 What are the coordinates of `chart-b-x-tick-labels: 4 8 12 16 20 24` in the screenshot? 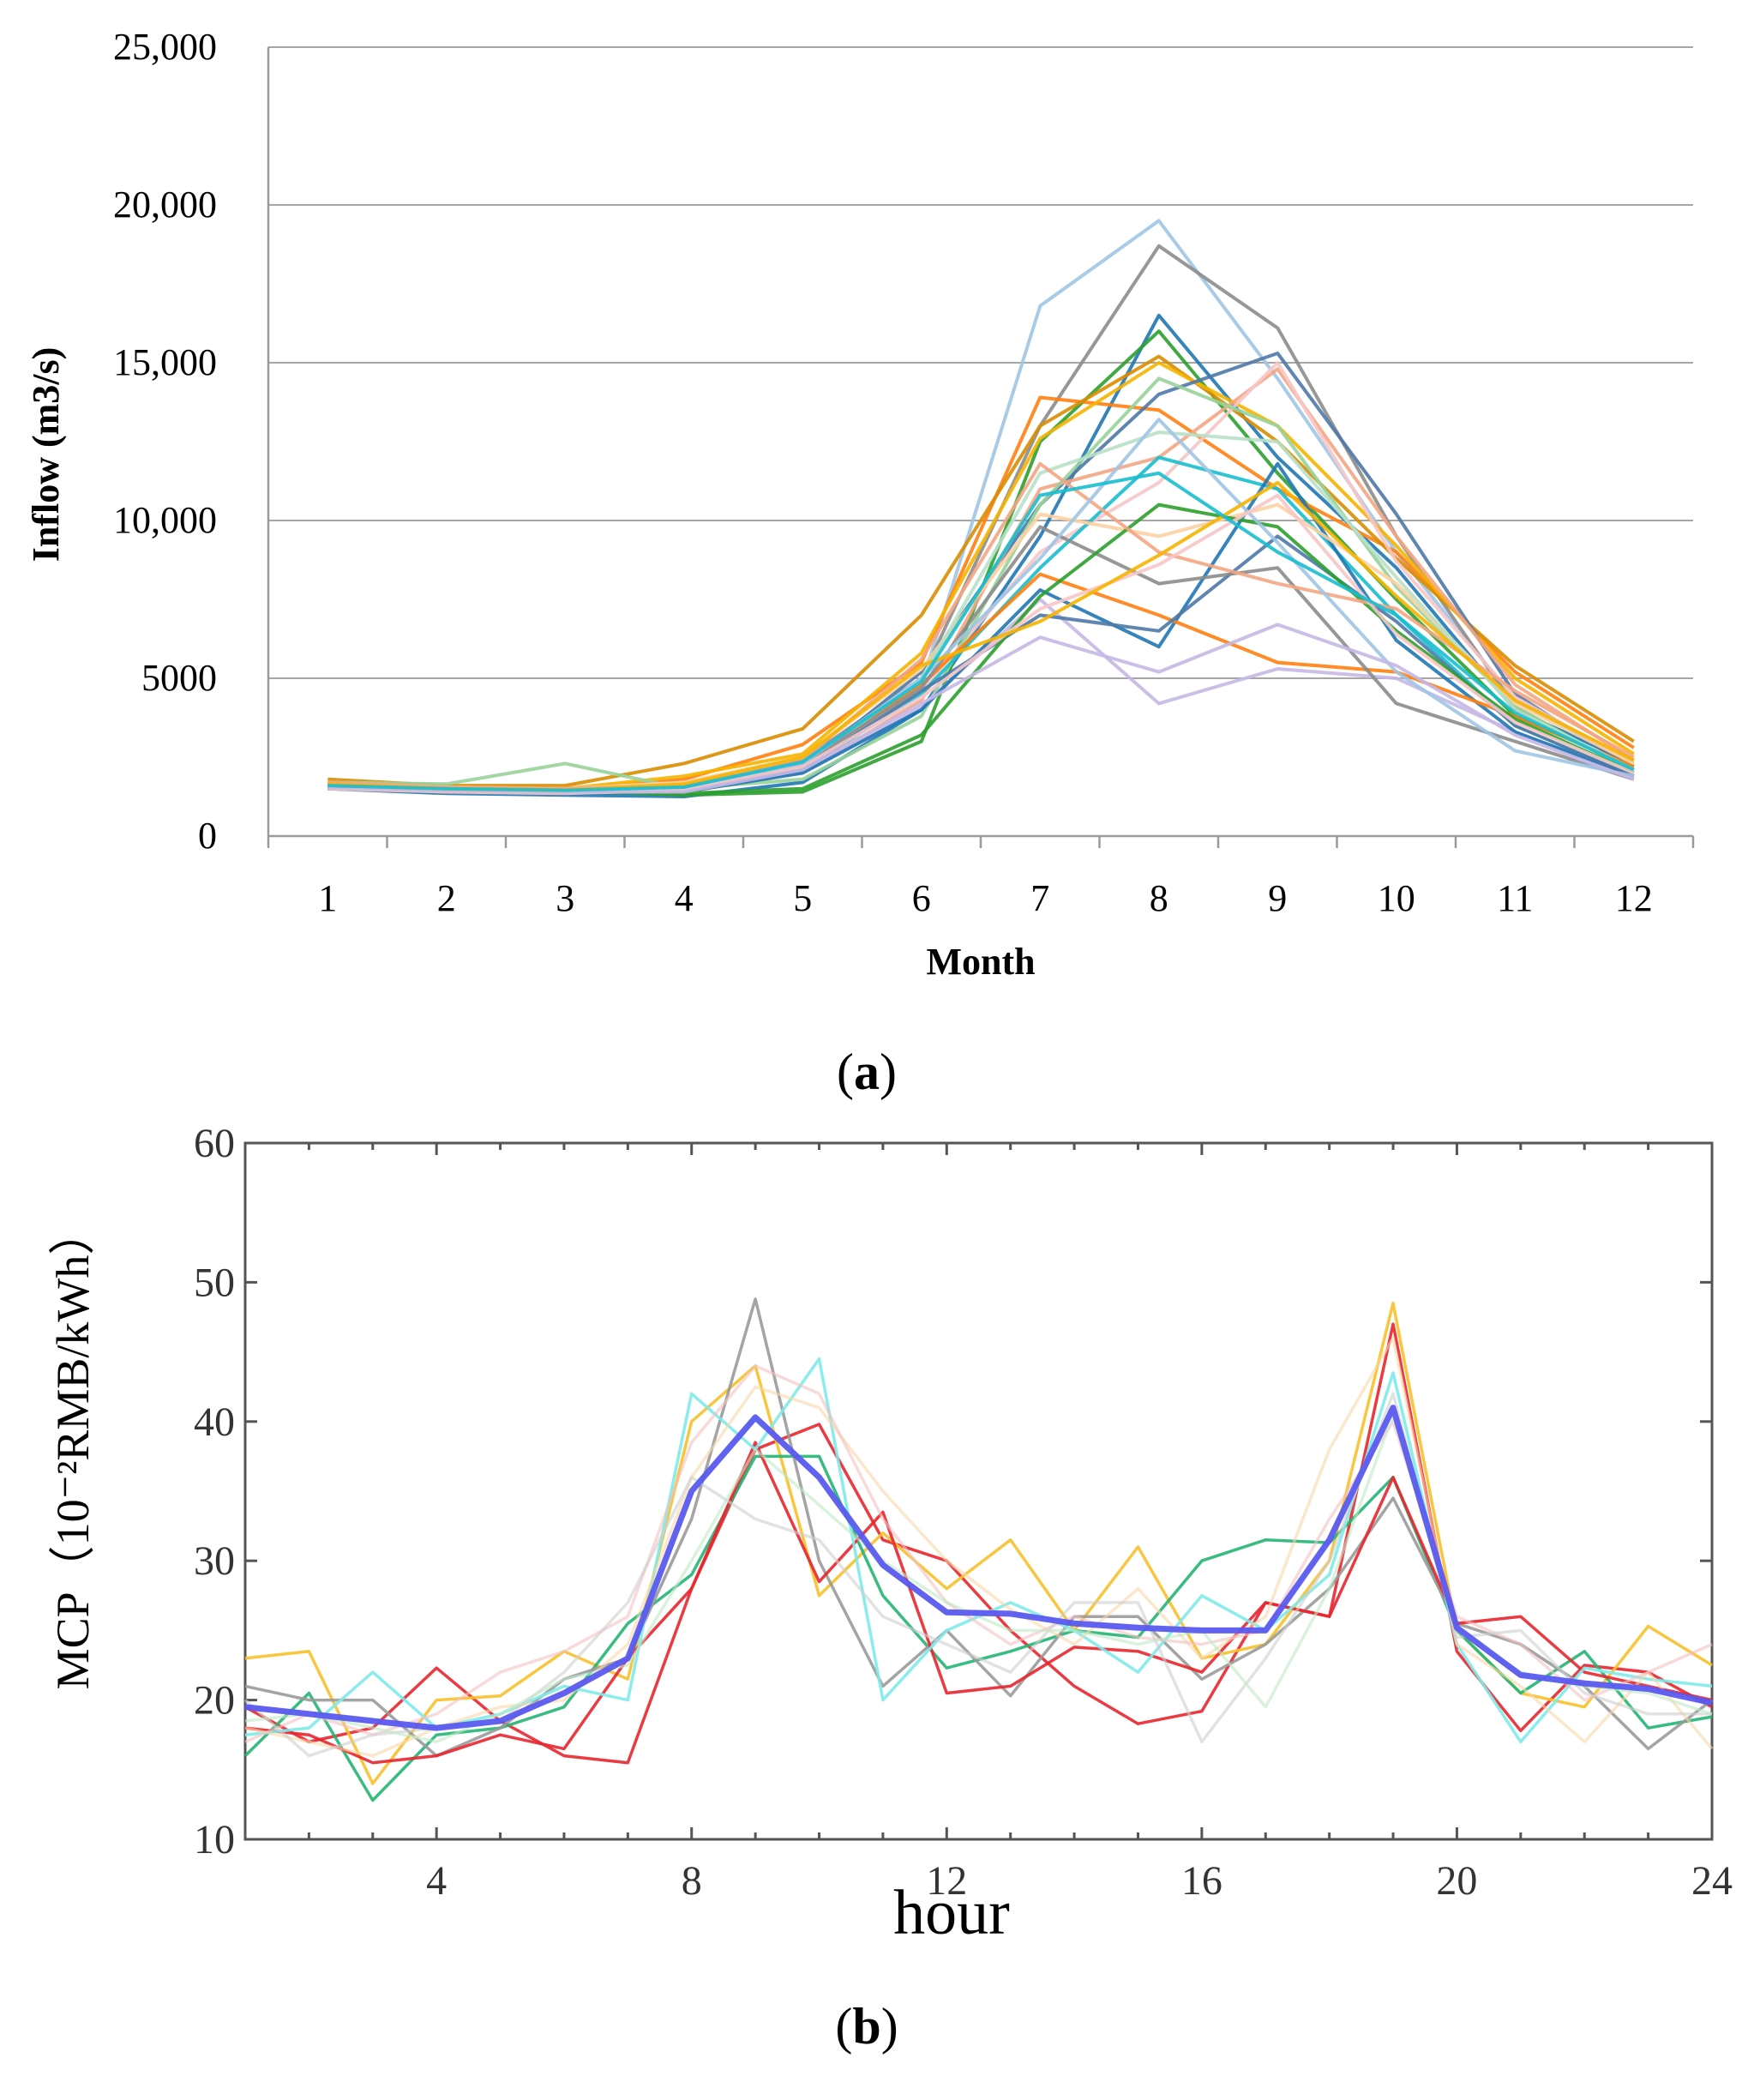 It's located at (1080, 1881).